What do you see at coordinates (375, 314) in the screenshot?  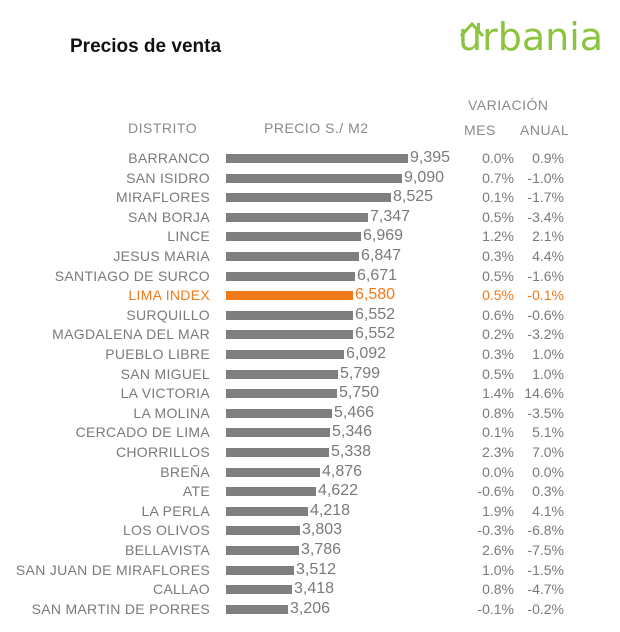 I see `price-value: 6,552` at bounding box center [375, 314].